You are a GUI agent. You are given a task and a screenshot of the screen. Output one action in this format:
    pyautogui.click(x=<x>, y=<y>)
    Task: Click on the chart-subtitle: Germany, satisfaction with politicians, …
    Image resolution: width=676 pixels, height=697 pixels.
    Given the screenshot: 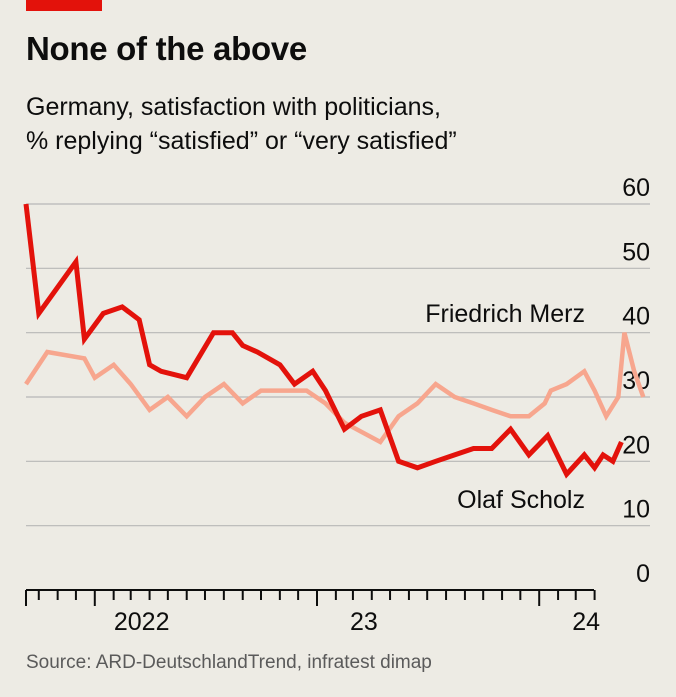 What is the action you would take?
    pyautogui.click(x=241, y=124)
    